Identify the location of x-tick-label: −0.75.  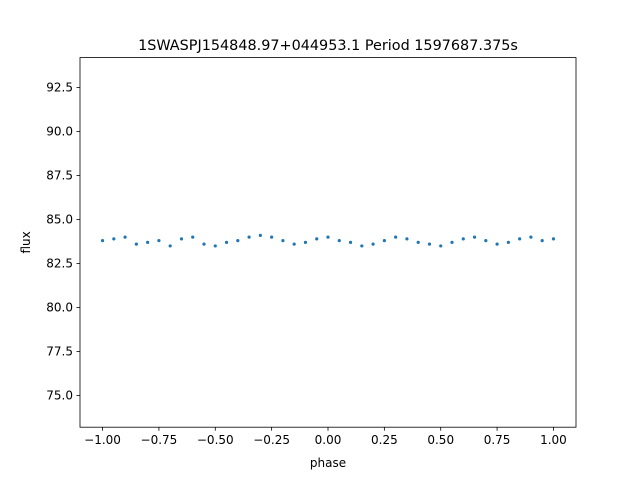
(159, 440).